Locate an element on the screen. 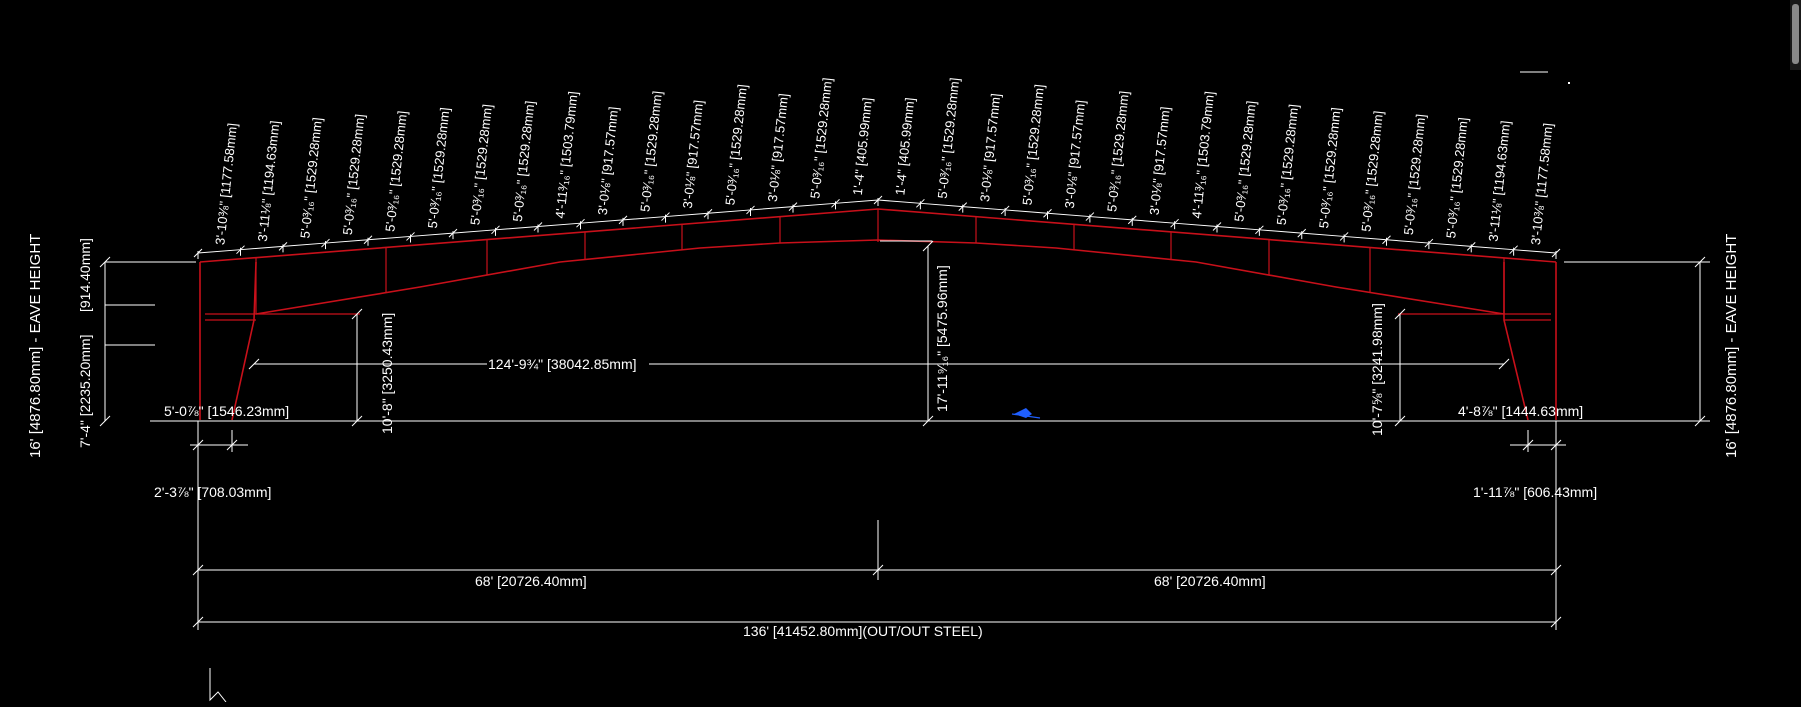 The image size is (1801, 707). left-height-a-label: 7'-4" [2235.20mm] is located at coordinates (85, 391).